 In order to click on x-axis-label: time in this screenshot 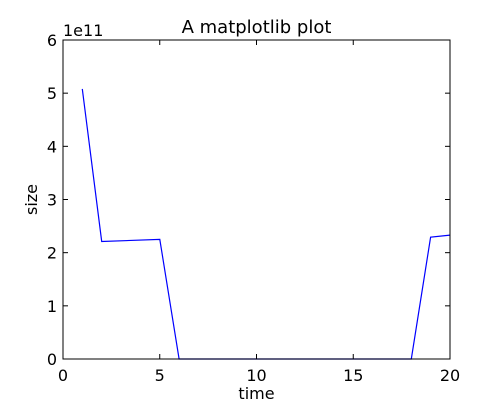, I will do `click(256, 392)`.